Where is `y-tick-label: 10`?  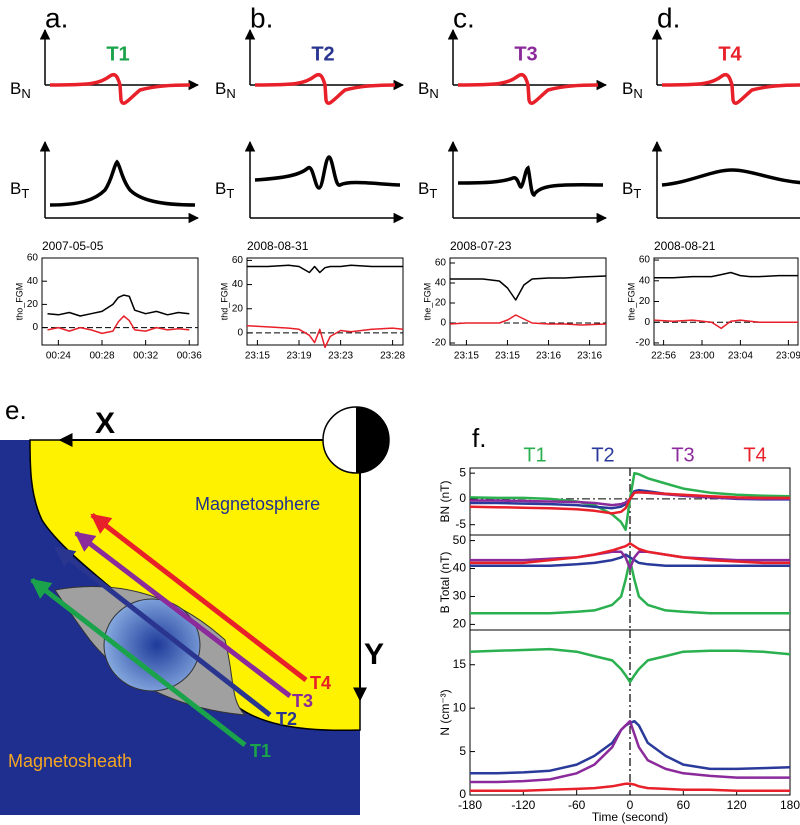
y-tick-label: 10 is located at coordinates (460, 707).